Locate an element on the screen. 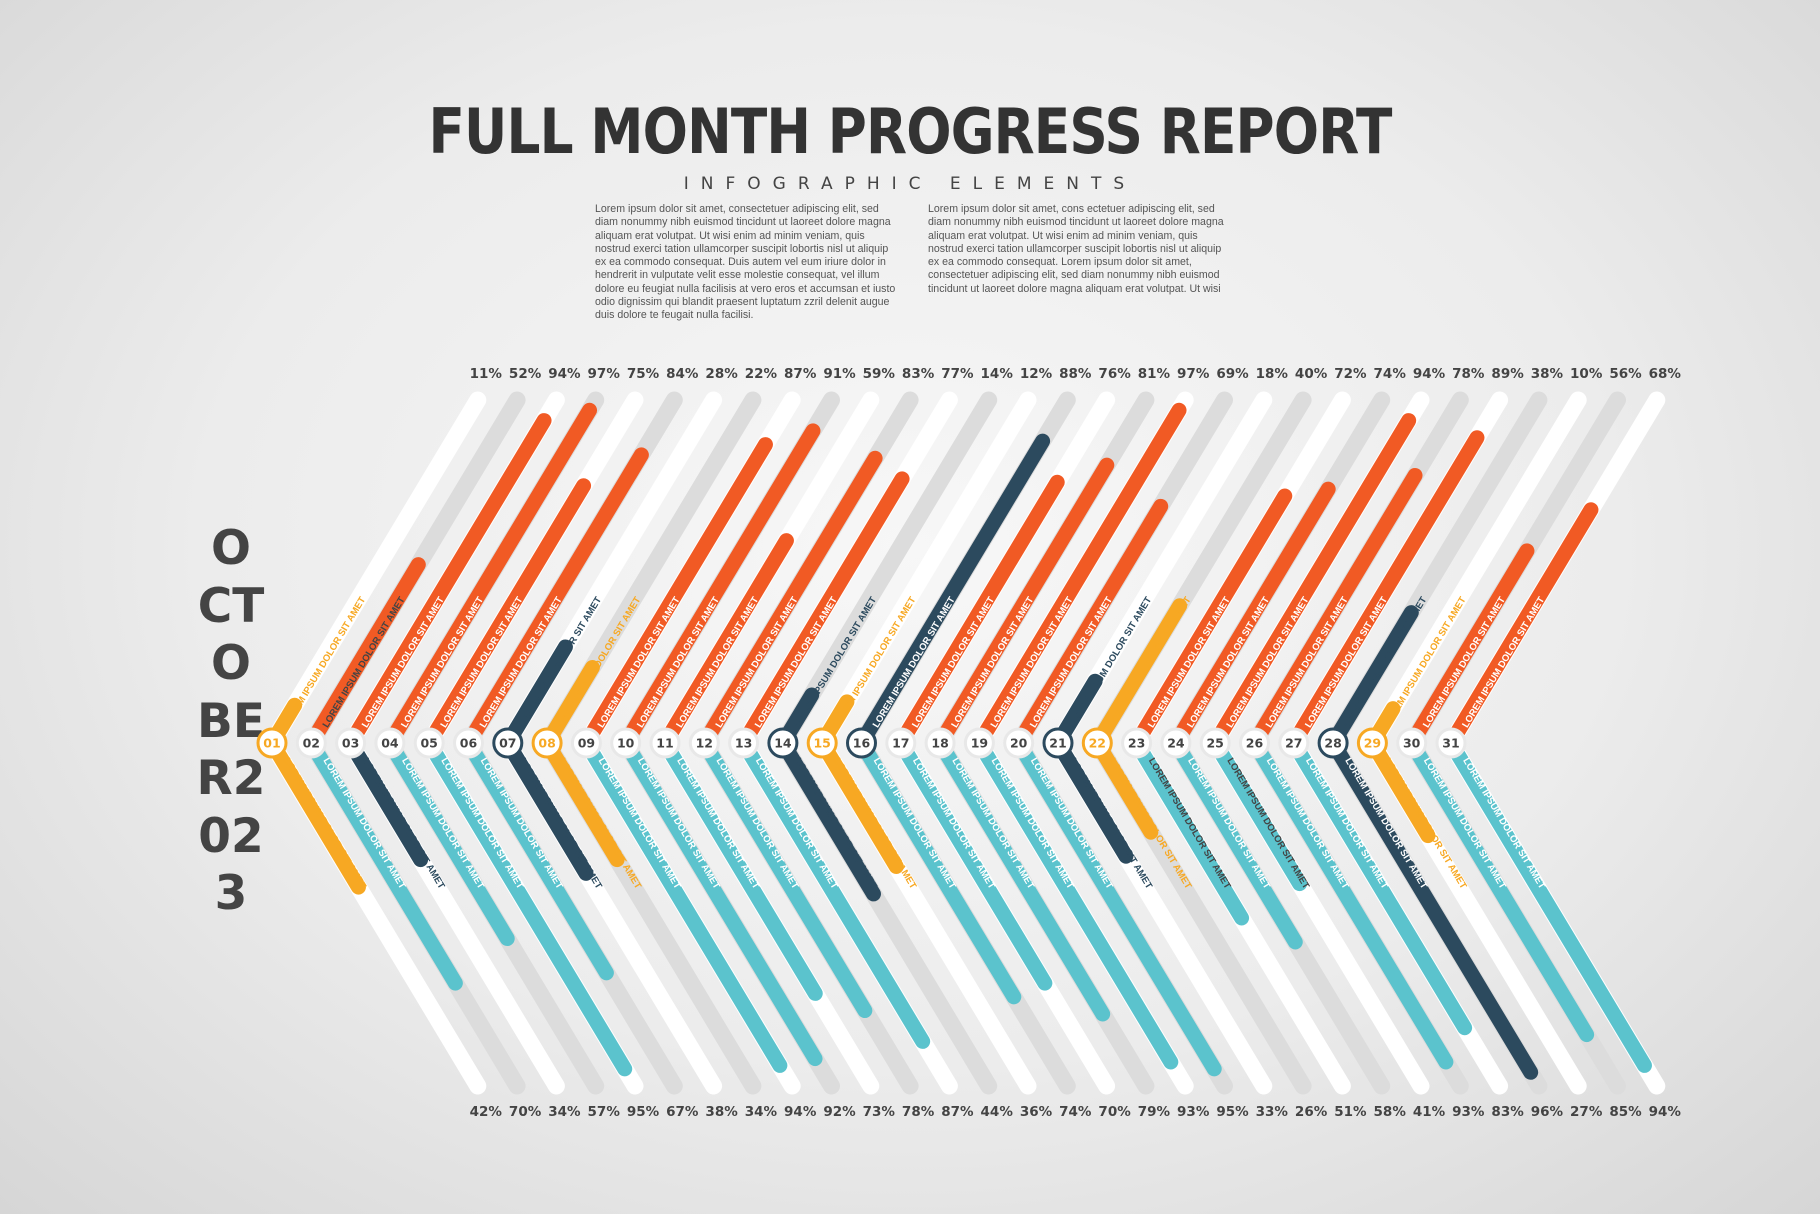 The image size is (1820, 1214). day-label-21: 21 is located at coordinates (1057, 743).